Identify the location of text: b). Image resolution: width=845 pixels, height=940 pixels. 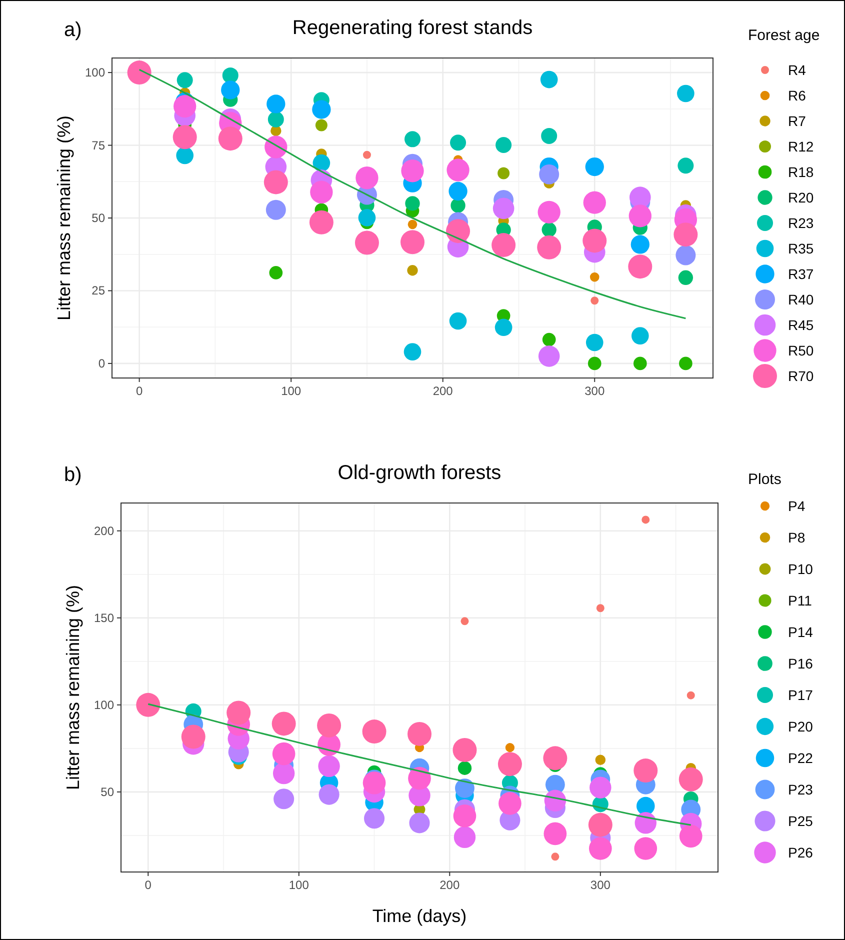
(73, 475).